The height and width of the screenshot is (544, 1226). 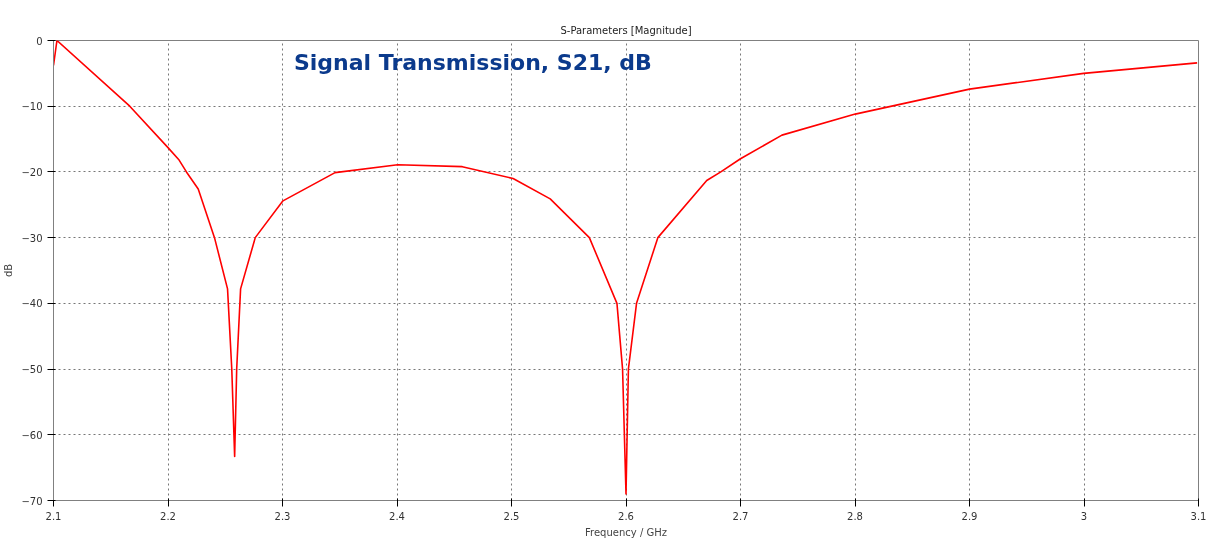 I want to click on x-tick-label: 3, so click(x=1084, y=516).